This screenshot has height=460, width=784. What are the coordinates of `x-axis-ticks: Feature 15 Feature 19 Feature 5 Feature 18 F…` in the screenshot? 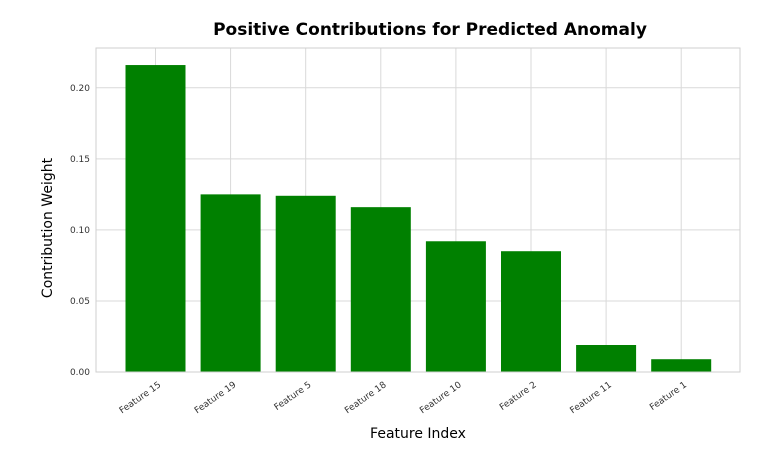 It's located at (403, 398).